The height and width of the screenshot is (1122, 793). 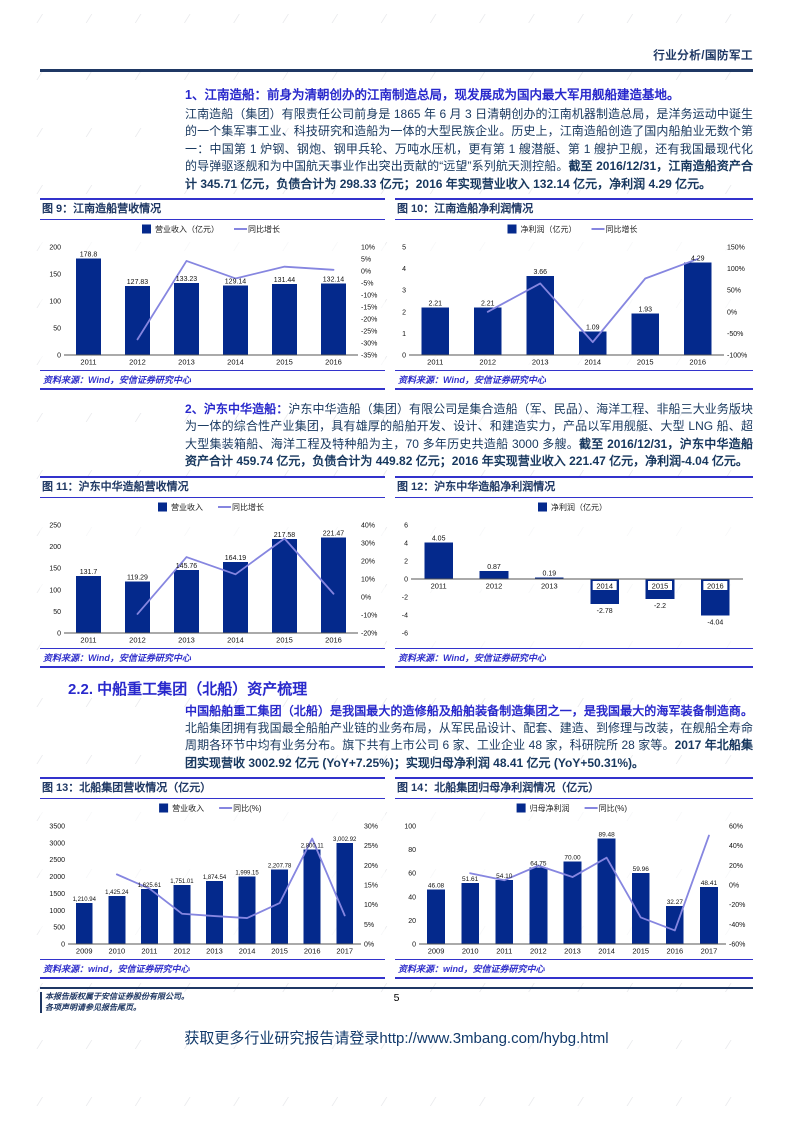 What do you see at coordinates (57, 877) in the screenshot?
I see `svg-text: 2000` at bounding box center [57, 877].